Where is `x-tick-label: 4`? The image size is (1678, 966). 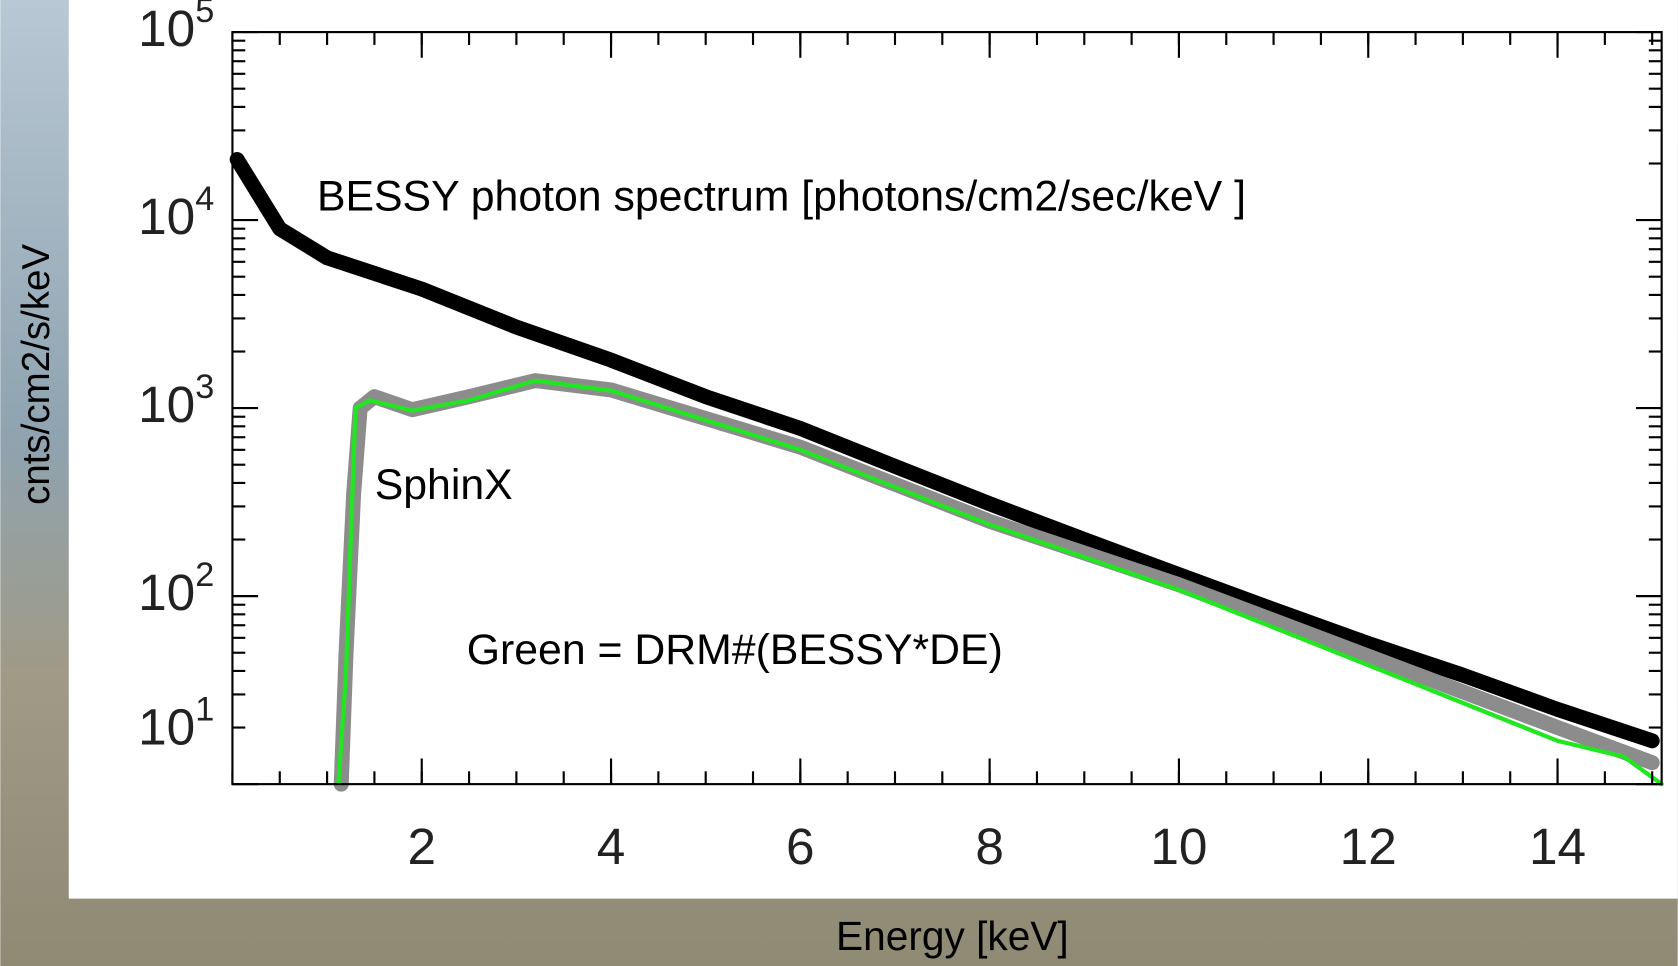 x-tick-label: 4 is located at coordinates (611, 846).